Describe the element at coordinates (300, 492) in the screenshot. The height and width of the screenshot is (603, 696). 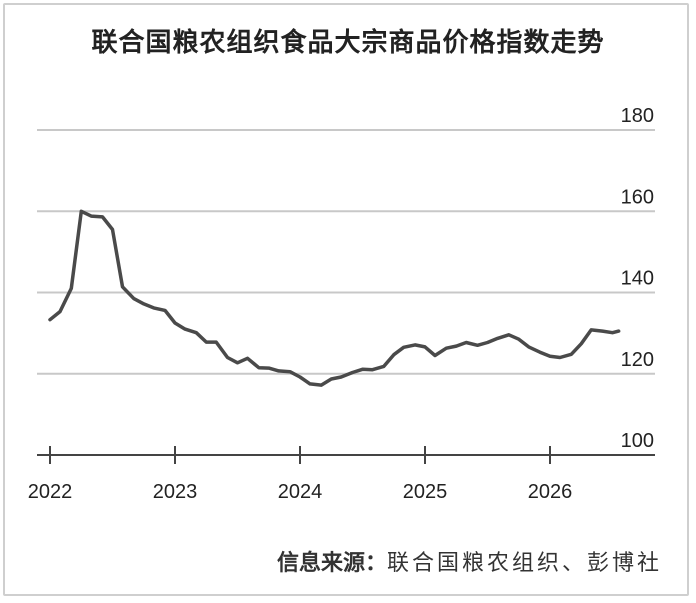
I see `x-tick-label-2024: 2024` at that location.